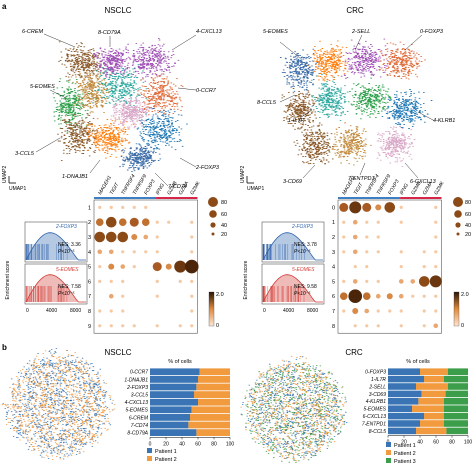 The image size is (474, 467). Describe the element at coordinates (8, 279) in the screenshot. I see `nsclc-gsea-ylabel: Enrichment score` at that location.